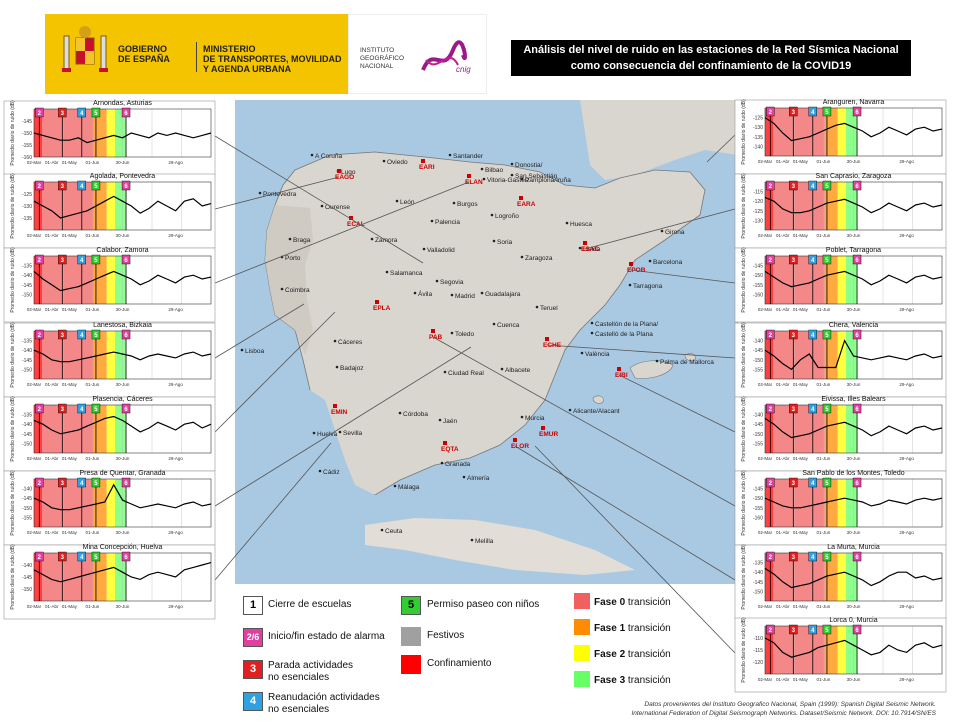 The width and height of the screenshot is (970, 727). What do you see at coordinates (529, 165) in the screenshot?
I see `city-label: Donostia/` at bounding box center [529, 165].